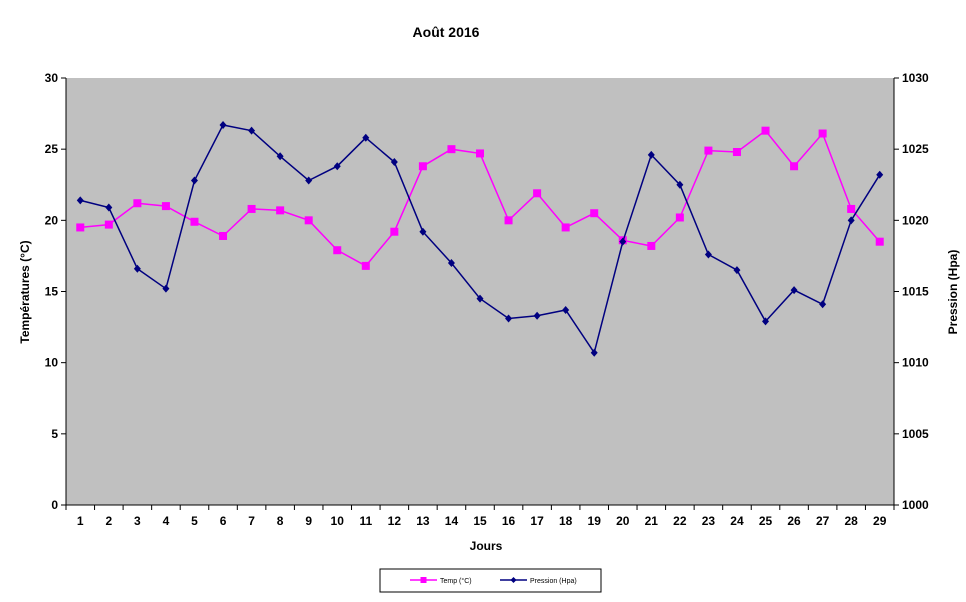 Image resolution: width=966 pixels, height=602 pixels. Describe the element at coordinates (766, 521) in the screenshot. I see `x-tick-label: 25` at that location.